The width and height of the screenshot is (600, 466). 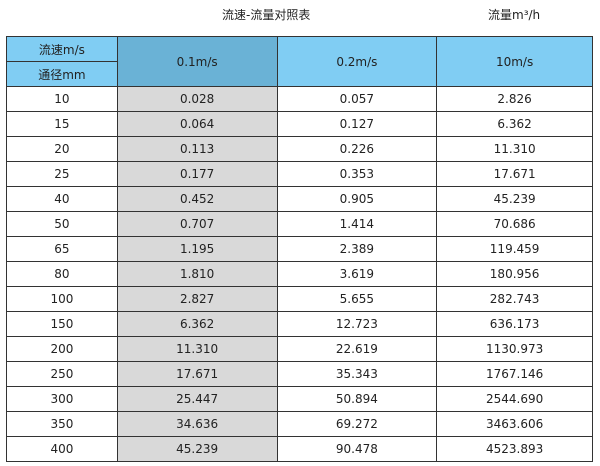 I want to click on diameter-cell: 100, so click(x=62, y=299).